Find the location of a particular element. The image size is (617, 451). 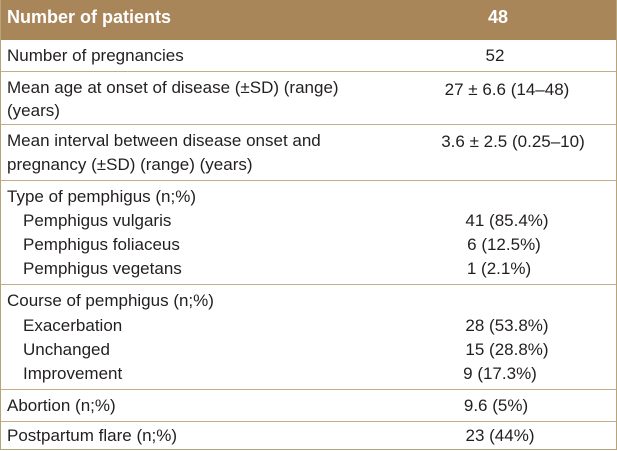

row-label-pemphigus-vulgaris: Pemphigus vulgaris is located at coordinates (97, 220).